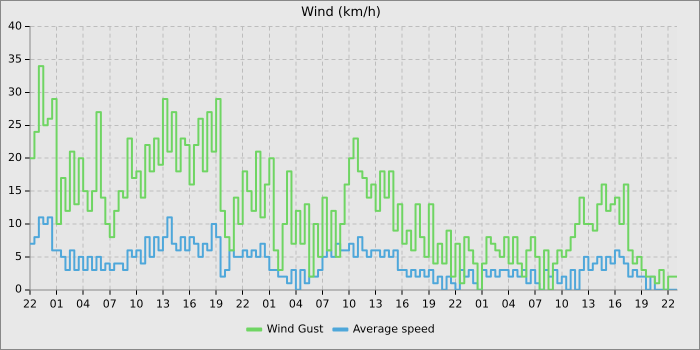  Describe the element at coordinates (18, 289) in the screenshot. I see `y-tick-label: 0` at that location.